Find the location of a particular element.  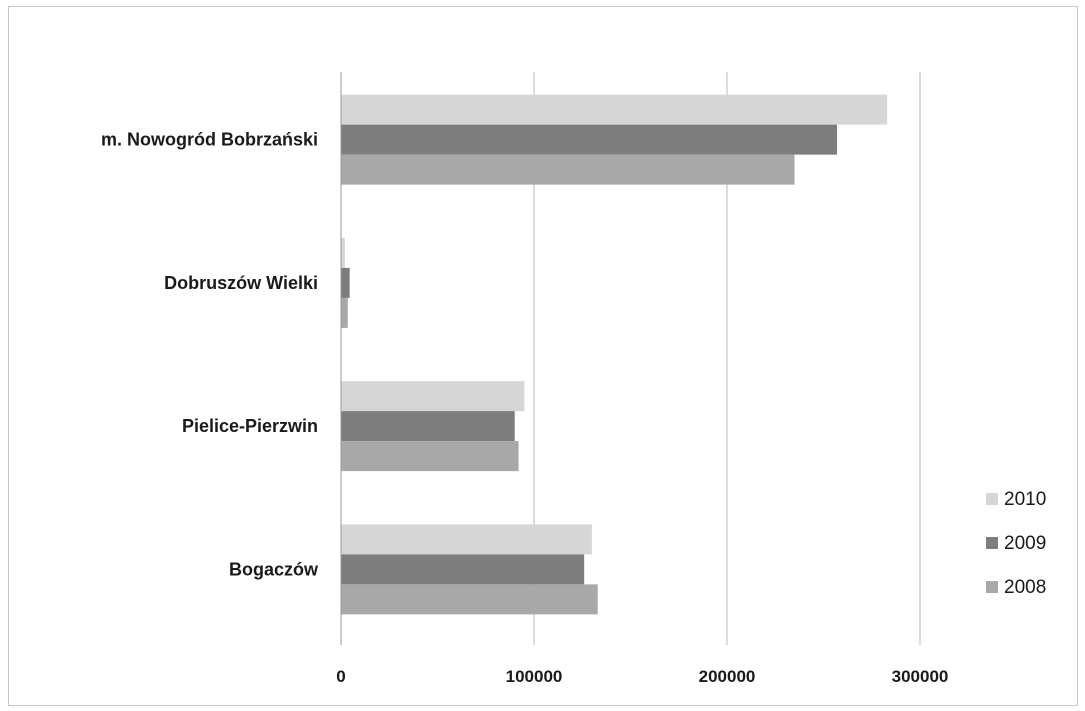

x-tick-label: 300000 is located at coordinates (920, 676).